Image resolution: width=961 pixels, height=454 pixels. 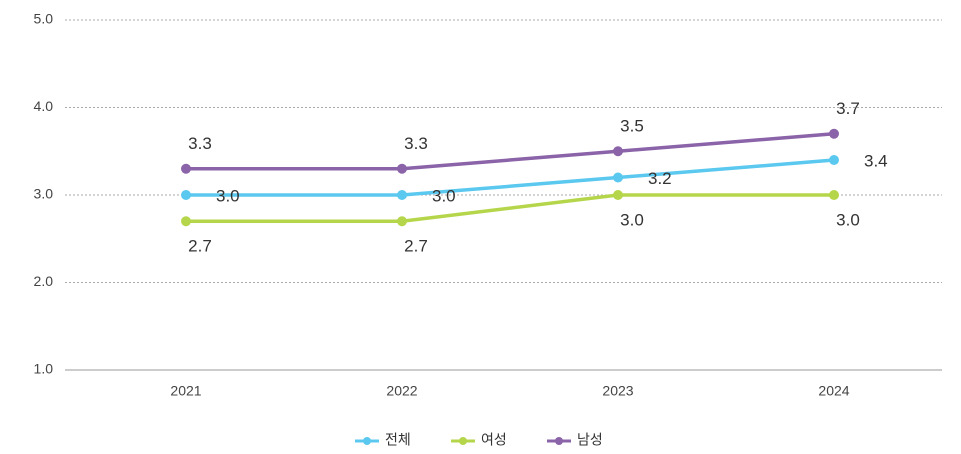 What do you see at coordinates (833, 391) in the screenshot?
I see `x-tick-label: 2024` at bounding box center [833, 391].